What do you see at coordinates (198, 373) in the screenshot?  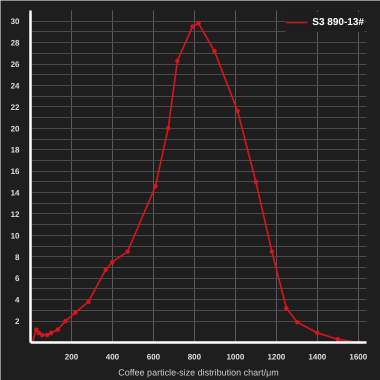 I see `x-axis-title: Coffee particle-size distribution chart/μm` at bounding box center [198, 373].